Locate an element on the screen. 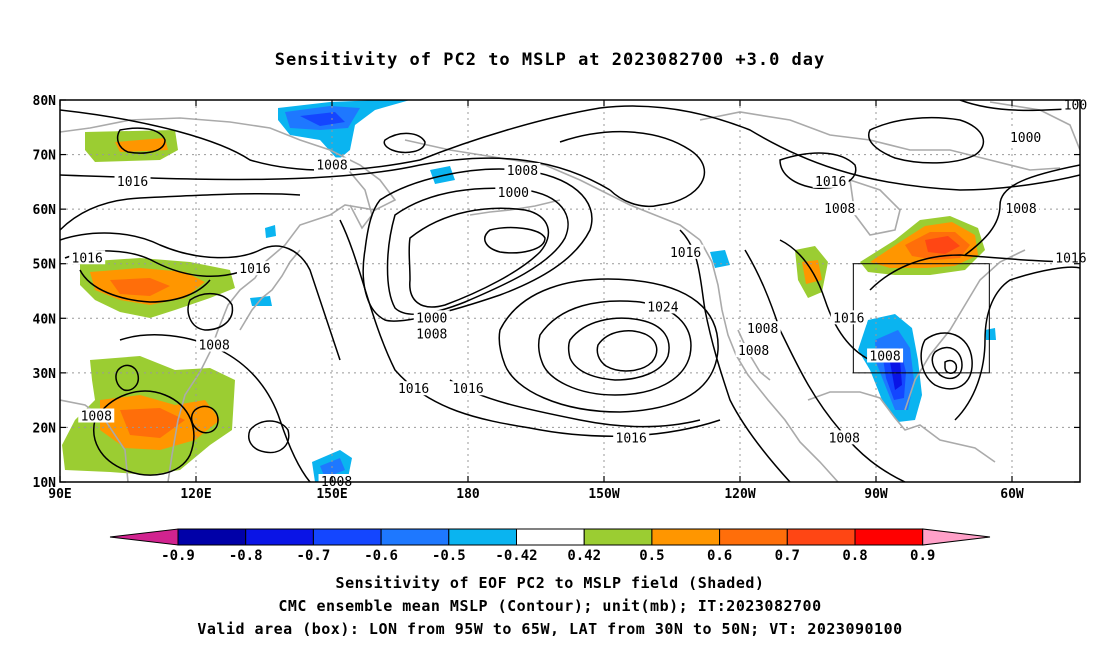 The image size is (1100, 650). colorbar-label: 0.8 is located at coordinates (854, 556).